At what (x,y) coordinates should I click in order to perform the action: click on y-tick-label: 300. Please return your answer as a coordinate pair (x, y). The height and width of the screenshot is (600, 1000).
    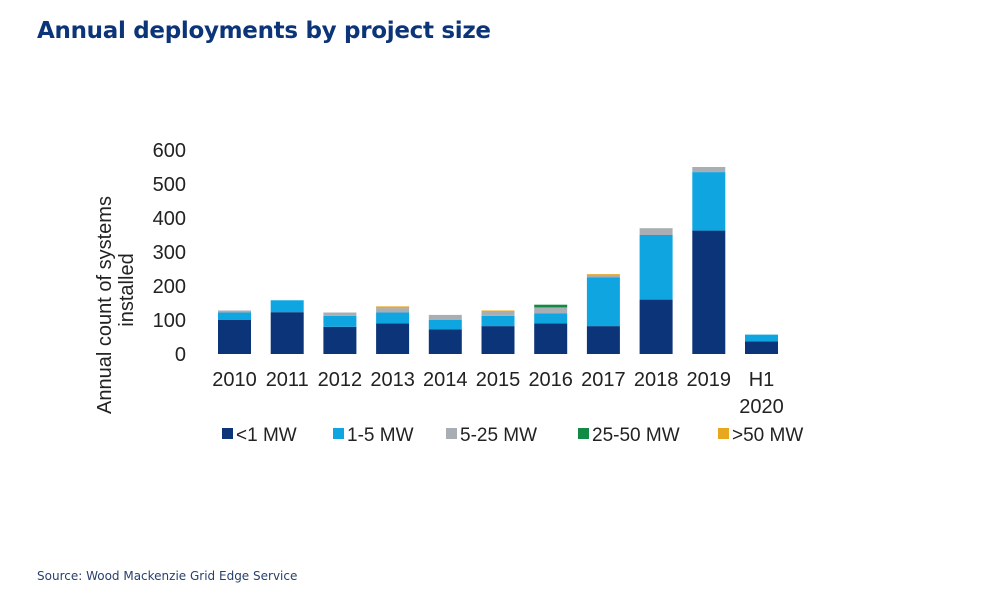
    Looking at the image, I should click on (169, 253).